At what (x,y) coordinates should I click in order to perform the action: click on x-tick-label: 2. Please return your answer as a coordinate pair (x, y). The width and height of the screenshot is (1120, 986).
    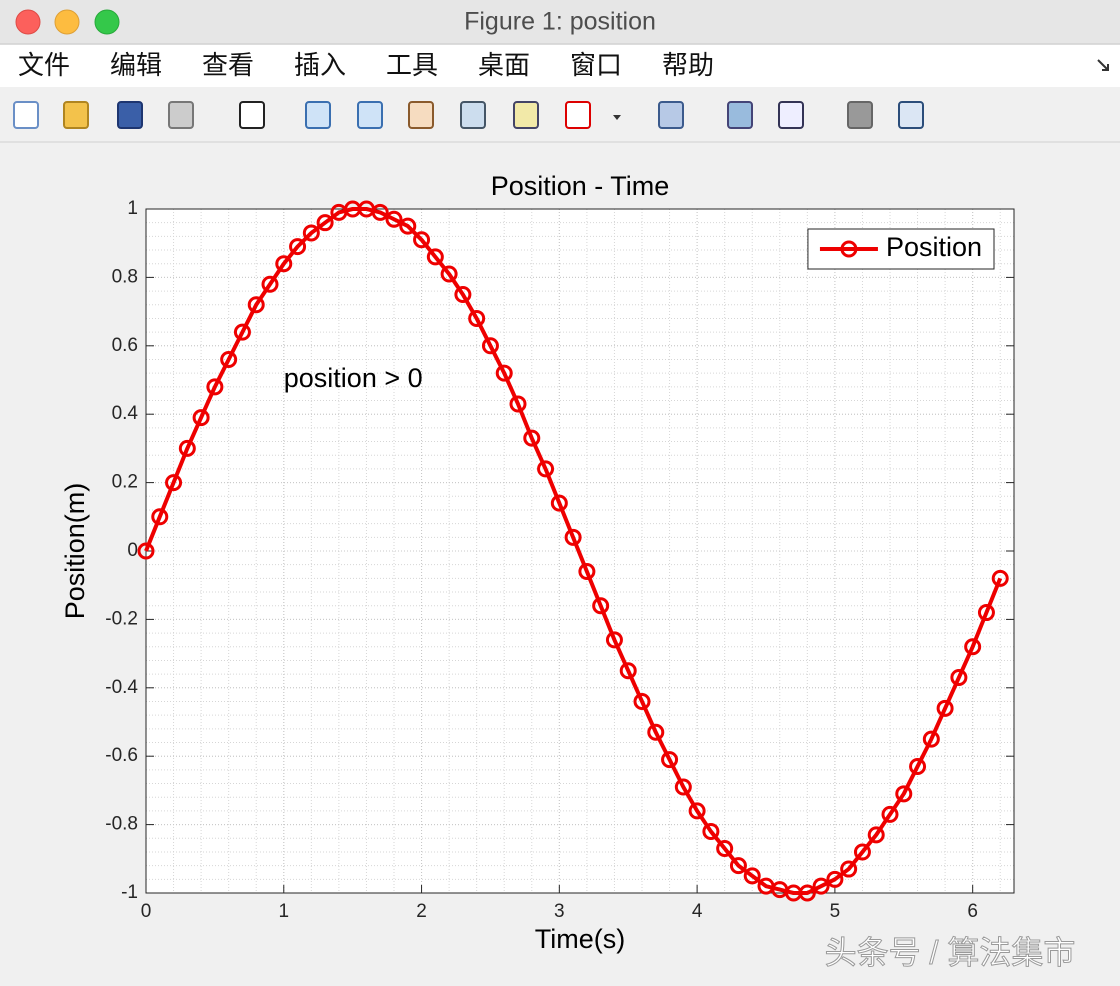
    Looking at the image, I should click on (421, 911).